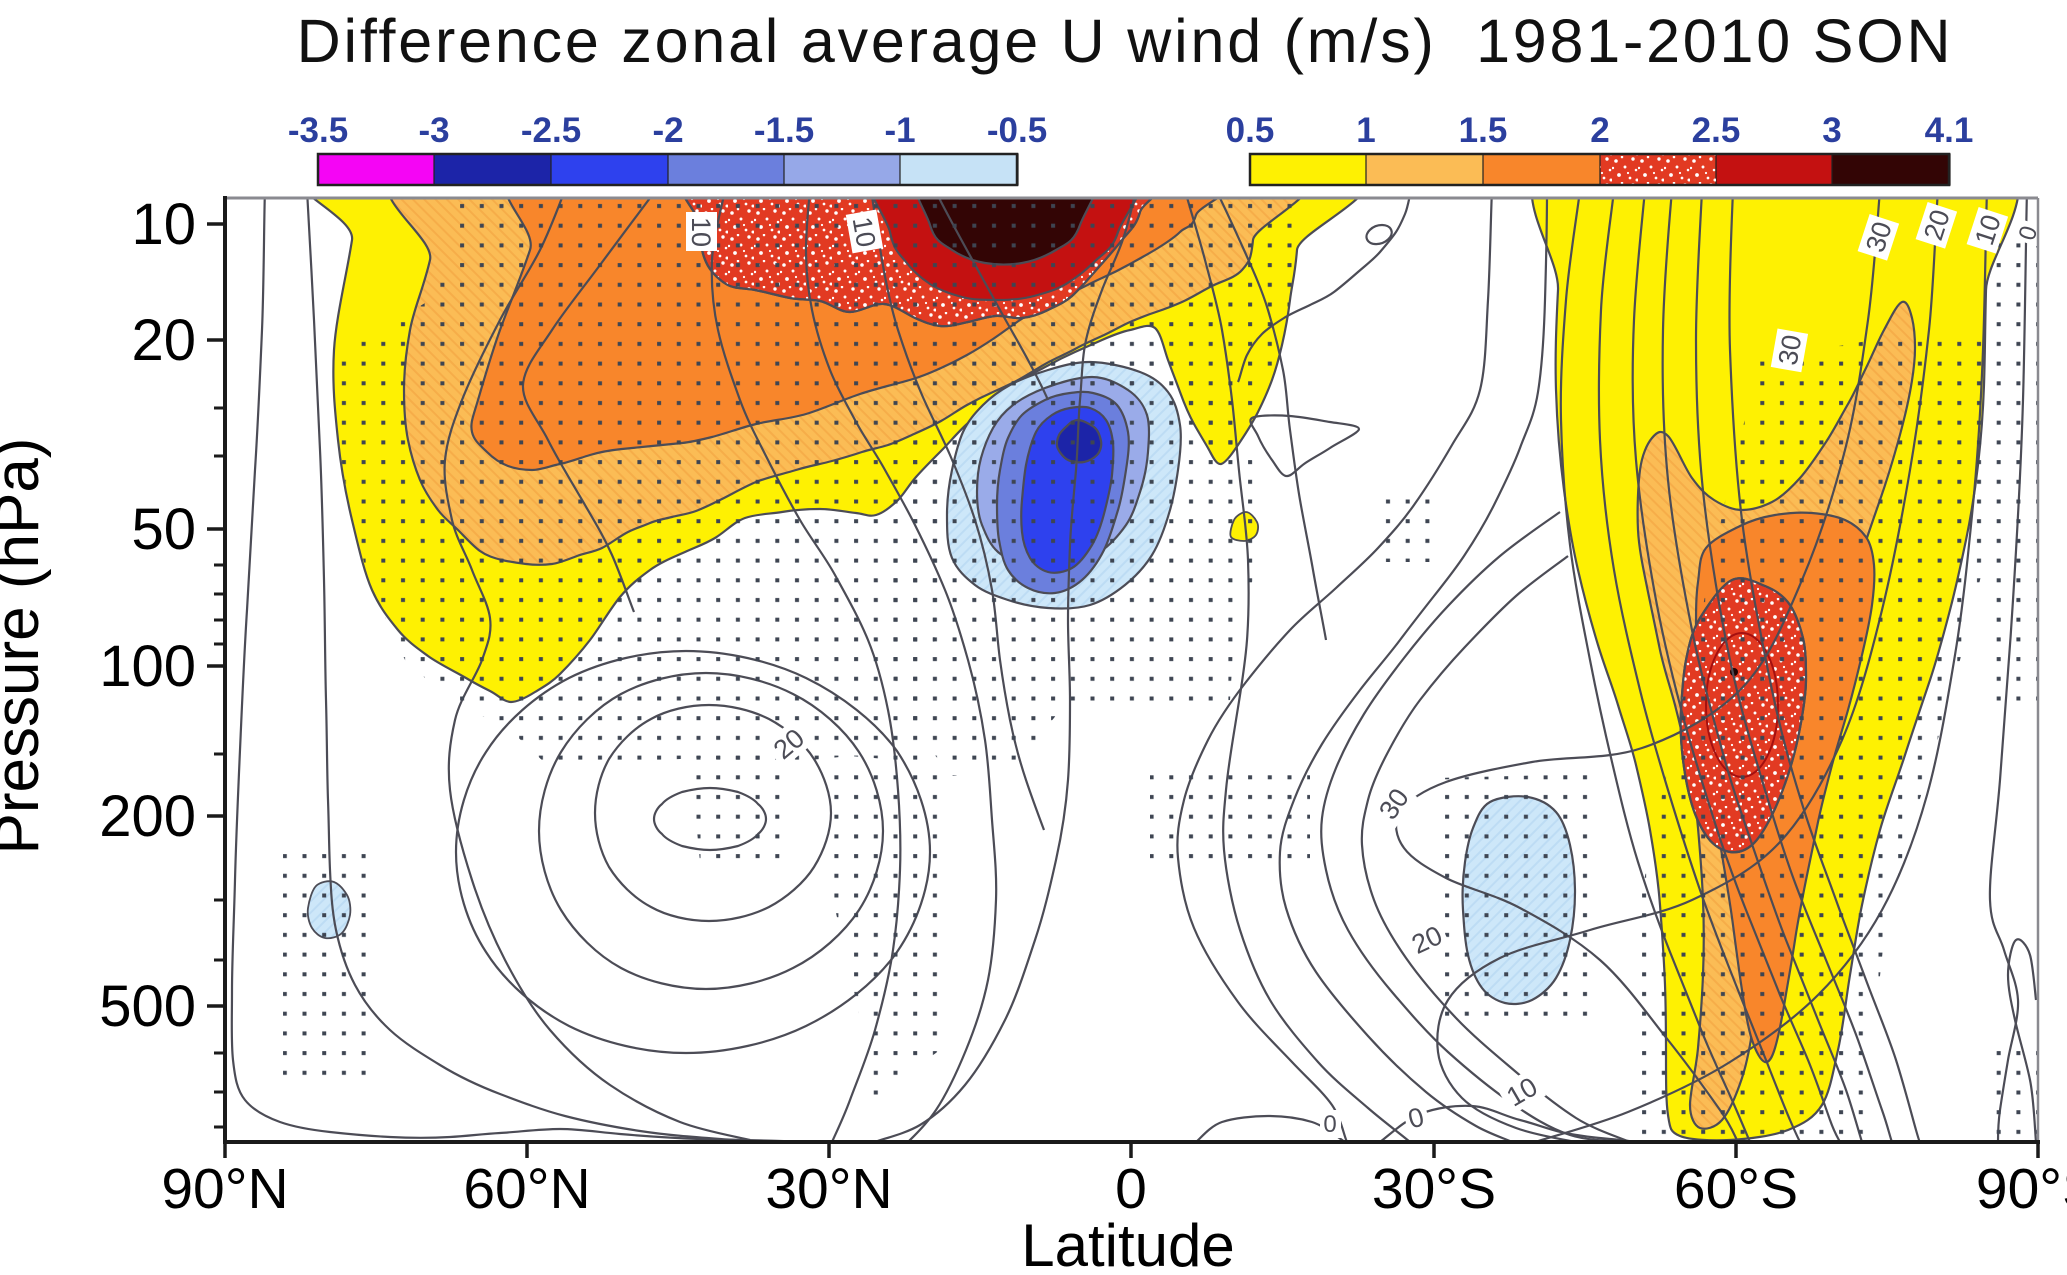 The image size is (2067, 1275). I want to click on svg-text: -1, so click(899, 130).